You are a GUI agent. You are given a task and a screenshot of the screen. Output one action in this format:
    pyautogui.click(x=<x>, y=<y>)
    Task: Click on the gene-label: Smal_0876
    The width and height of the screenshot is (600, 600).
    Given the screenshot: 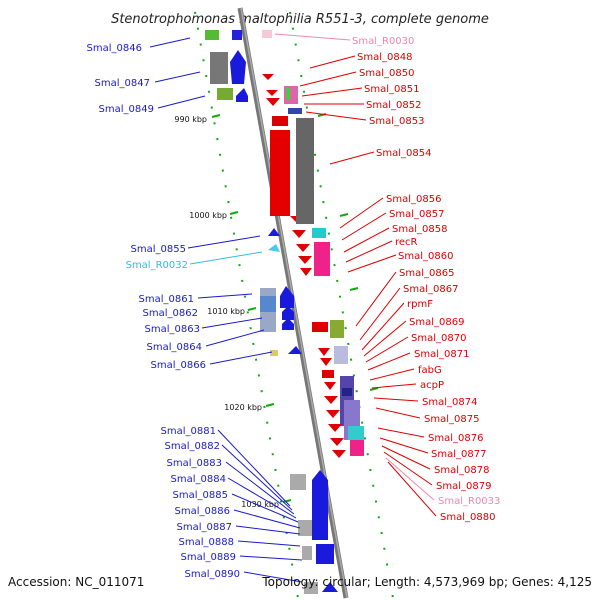 What is the action you would take?
    pyautogui.click(x=455, y=438)
    